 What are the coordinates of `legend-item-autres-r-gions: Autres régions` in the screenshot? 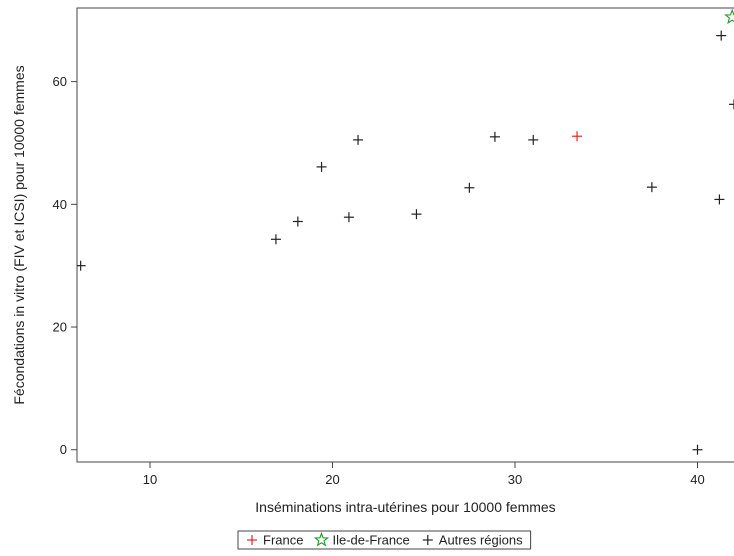 It's located at (472, 540).